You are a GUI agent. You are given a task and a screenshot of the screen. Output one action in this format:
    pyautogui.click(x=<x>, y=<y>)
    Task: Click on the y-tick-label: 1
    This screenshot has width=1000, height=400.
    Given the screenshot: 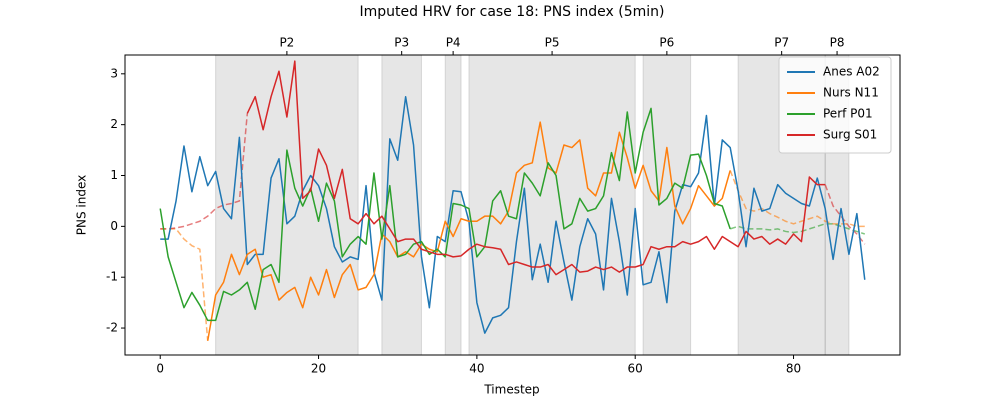 What is the action you would take?
    pyautogui.click(x=114, y=175)
    